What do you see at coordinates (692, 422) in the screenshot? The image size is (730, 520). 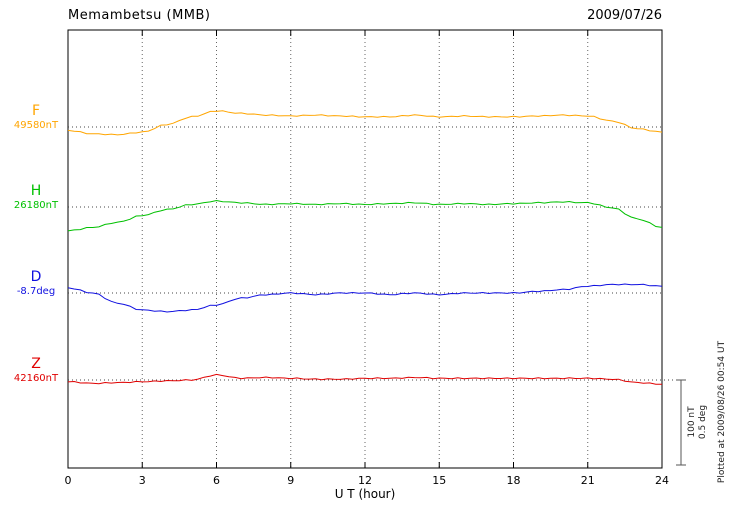 I see `scale-label-nt: 100 nT` at bounding box center [692, 422].